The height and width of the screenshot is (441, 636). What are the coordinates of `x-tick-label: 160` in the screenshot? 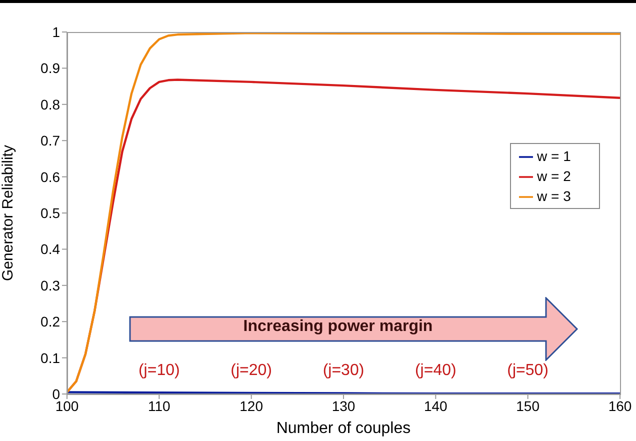 It's located at (620, 406).